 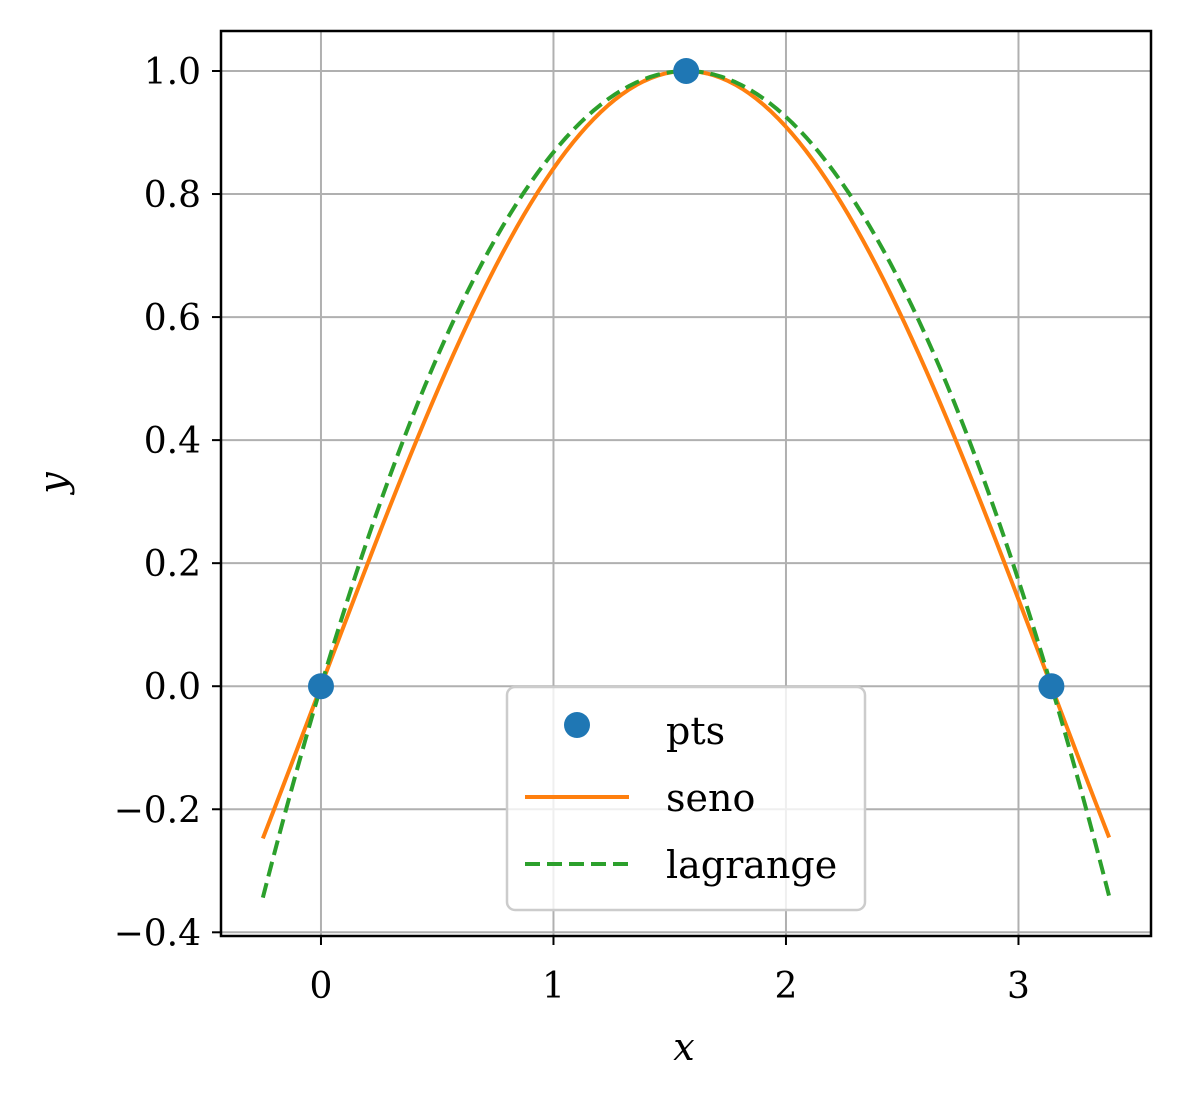 What do you see at coordinates (710, 798) in the screenshot?
I see `legend-label-seno: seno` at bounding box center [710, 798].